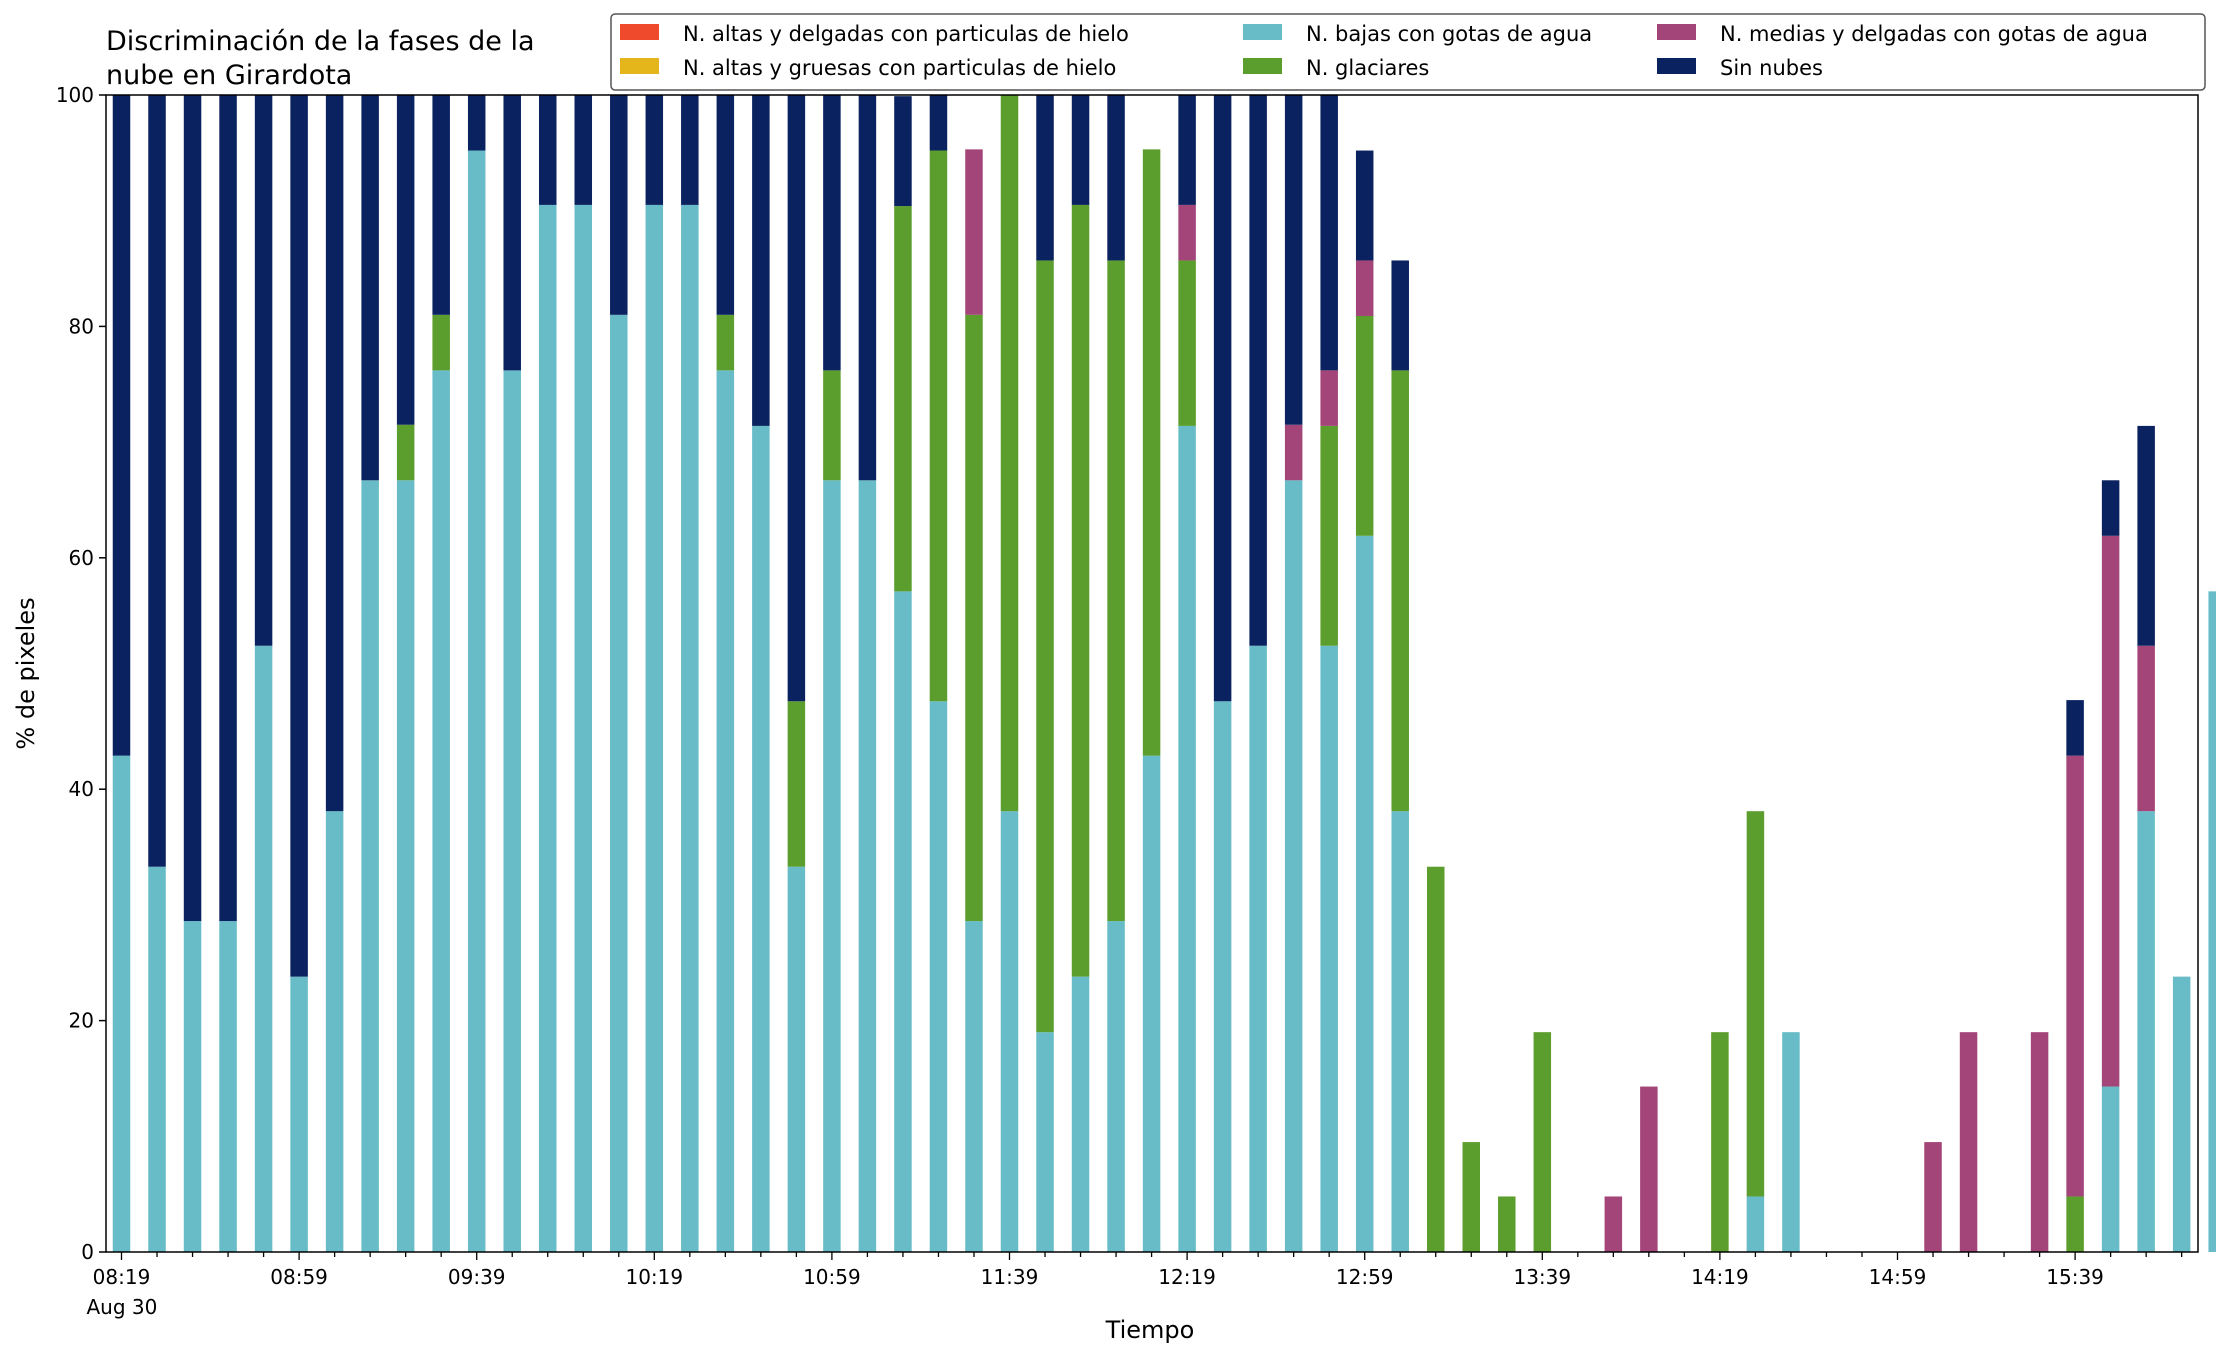 The height and width of the screenshot is (1359, 2216). I want to click on legend-label: N. bajas con gotas de agua, so click(1449, 34).